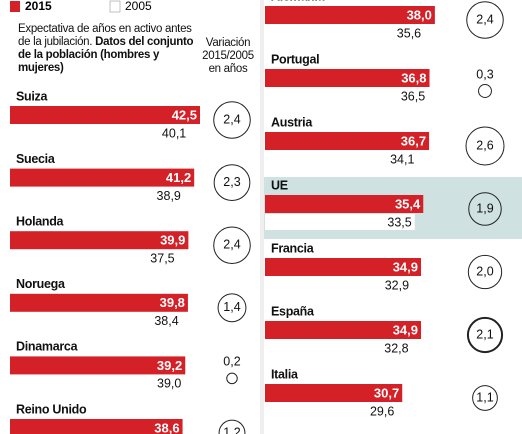  I want to click on country-label: Holanda, so click(40, 221).